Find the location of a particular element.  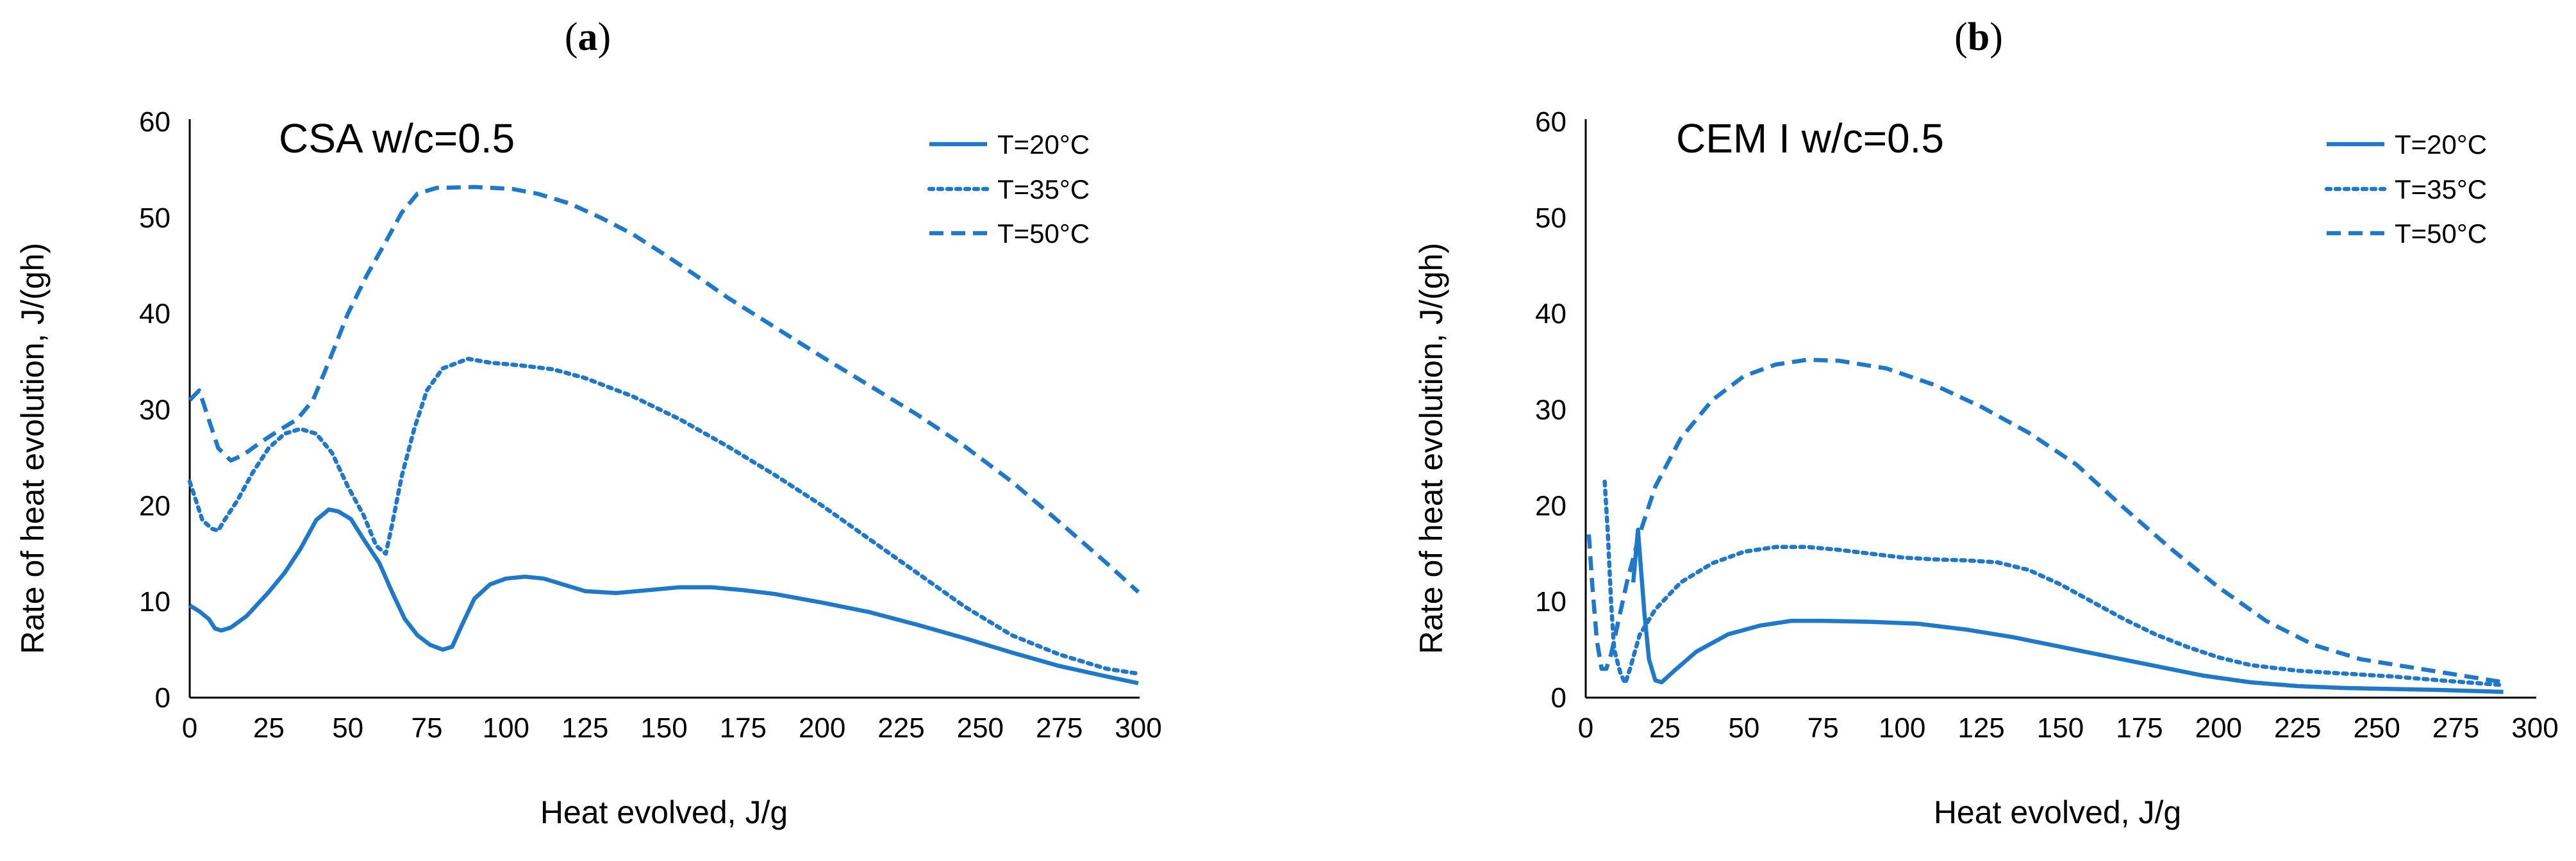

panel-b-x-axis-title: Heat evolved, J/g is located at coordinates (2057, 812).